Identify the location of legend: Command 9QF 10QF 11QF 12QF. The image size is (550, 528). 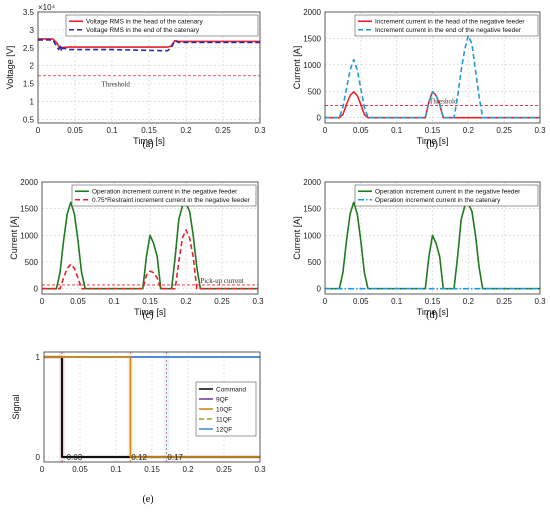
(226, 409).